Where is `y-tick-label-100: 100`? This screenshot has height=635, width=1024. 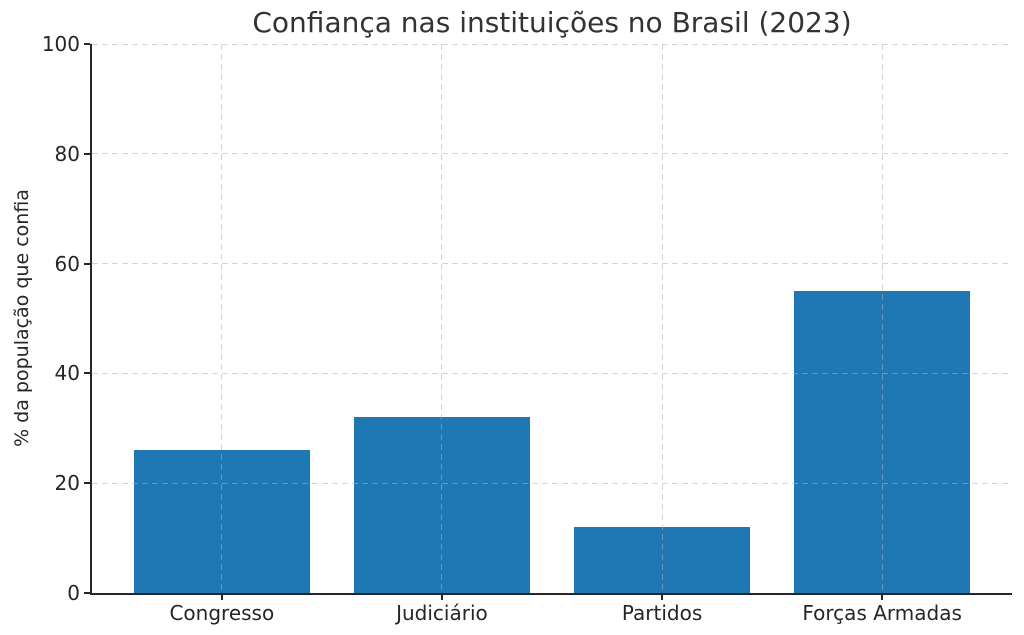
y-tick-label-100: 100 is located at coordinates (60, 44).